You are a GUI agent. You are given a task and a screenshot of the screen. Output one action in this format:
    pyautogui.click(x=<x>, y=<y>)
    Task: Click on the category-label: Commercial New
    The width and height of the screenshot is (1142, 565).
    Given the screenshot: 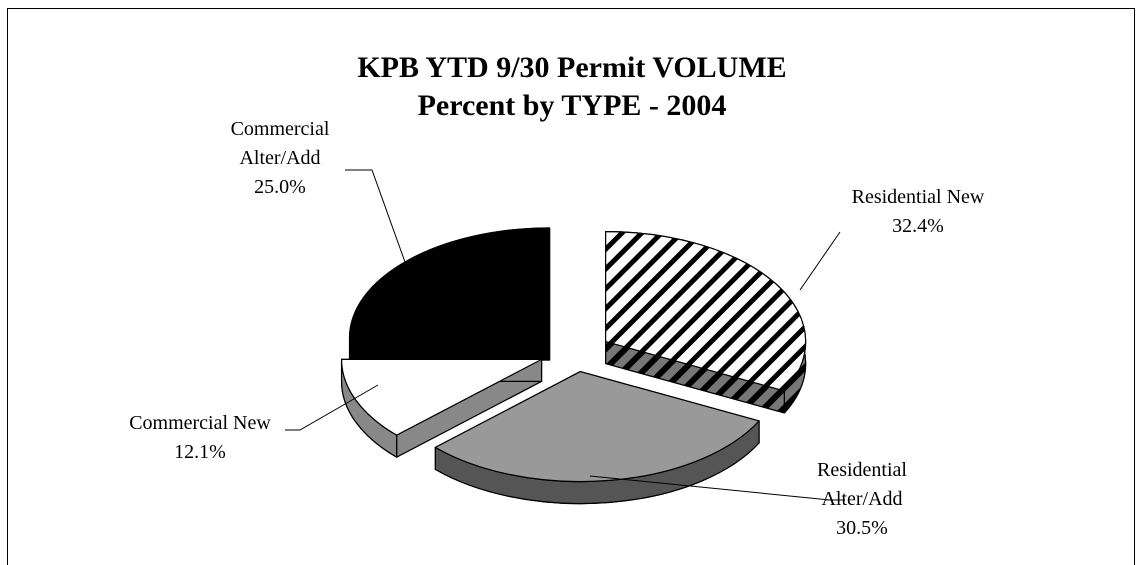 What is the action you would take?
    pyautogui.click(x=200, y=423)
    